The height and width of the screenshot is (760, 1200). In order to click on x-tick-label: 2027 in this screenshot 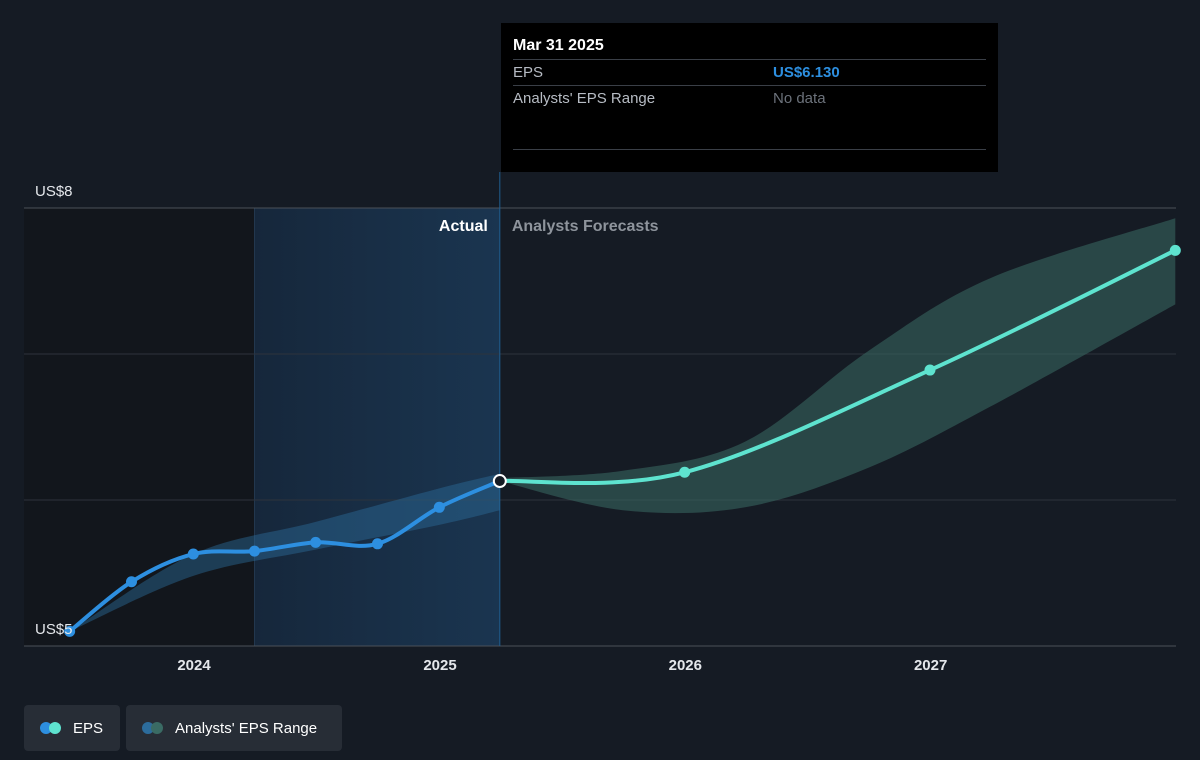, I will do `click(930, 665)`.